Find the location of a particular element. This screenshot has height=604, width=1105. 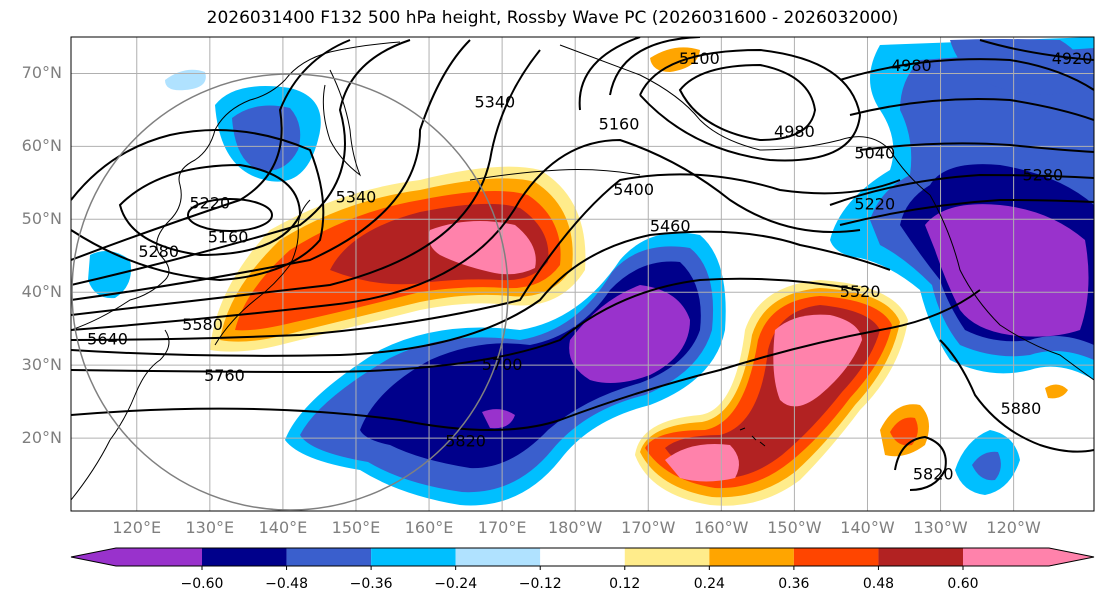

longitude-label: 140°W is located at coordinates (867, 527).